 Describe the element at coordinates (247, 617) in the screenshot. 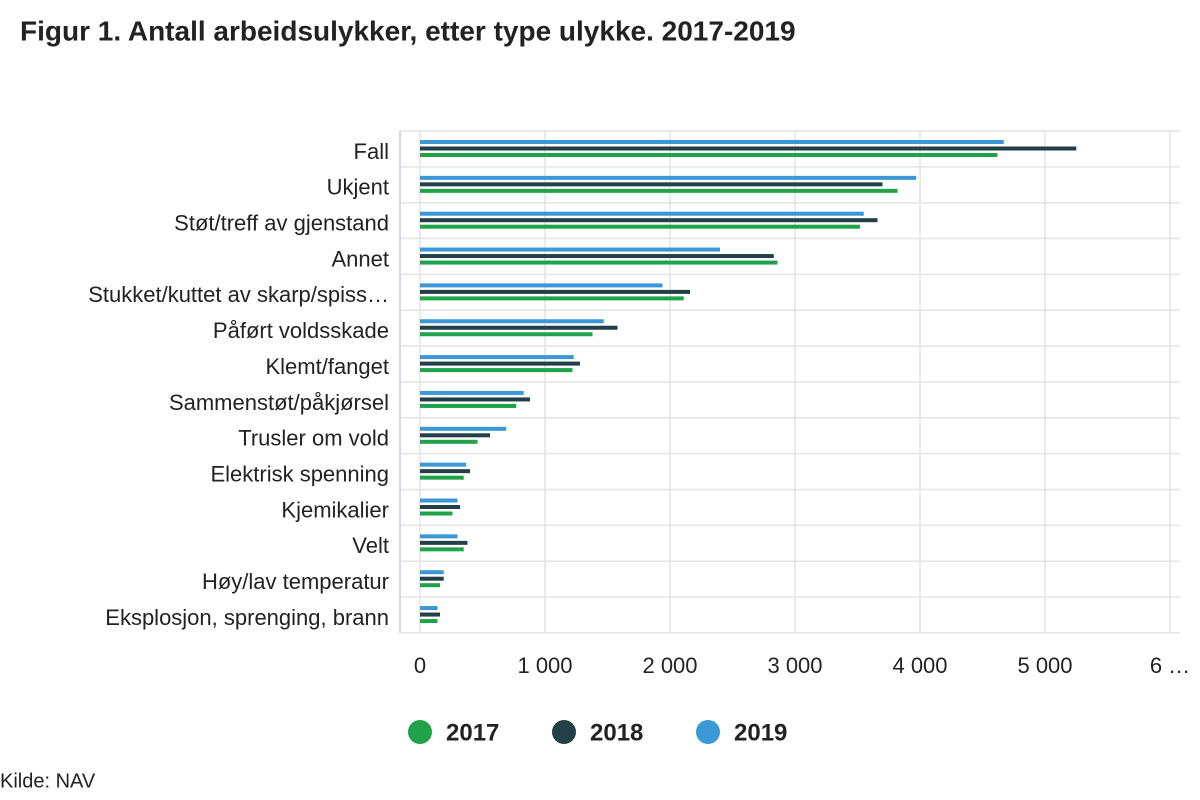

I see `y-tick-label: Eksplosjon, sprenging, brann` at that location.